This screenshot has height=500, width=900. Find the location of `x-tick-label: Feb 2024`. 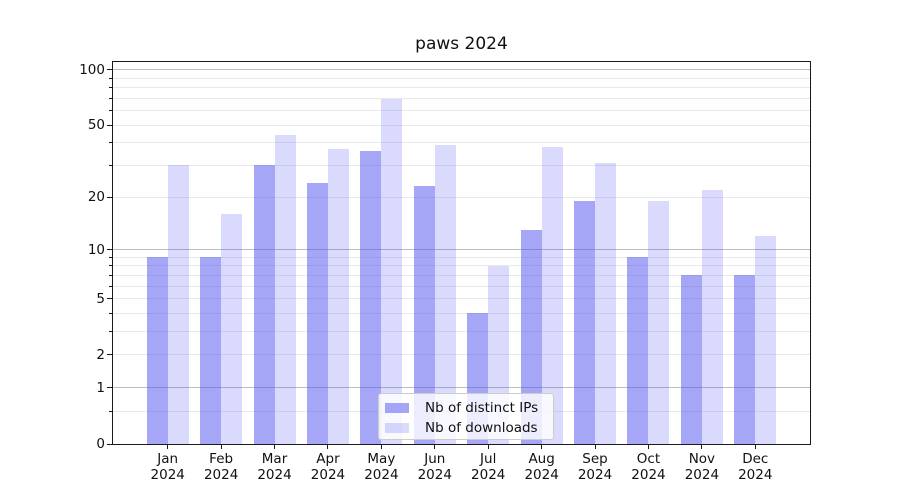

x-tick-label: Feb 2024 is located at coordinates (221, 467).